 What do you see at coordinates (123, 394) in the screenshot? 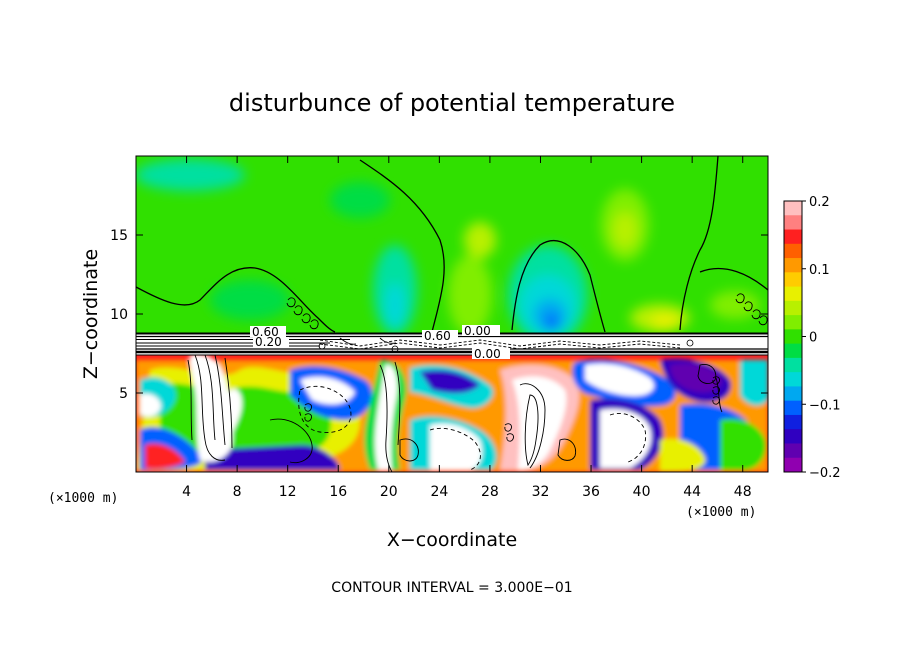
I see `y-tick-label: 5` at bounding box center [123, 394].